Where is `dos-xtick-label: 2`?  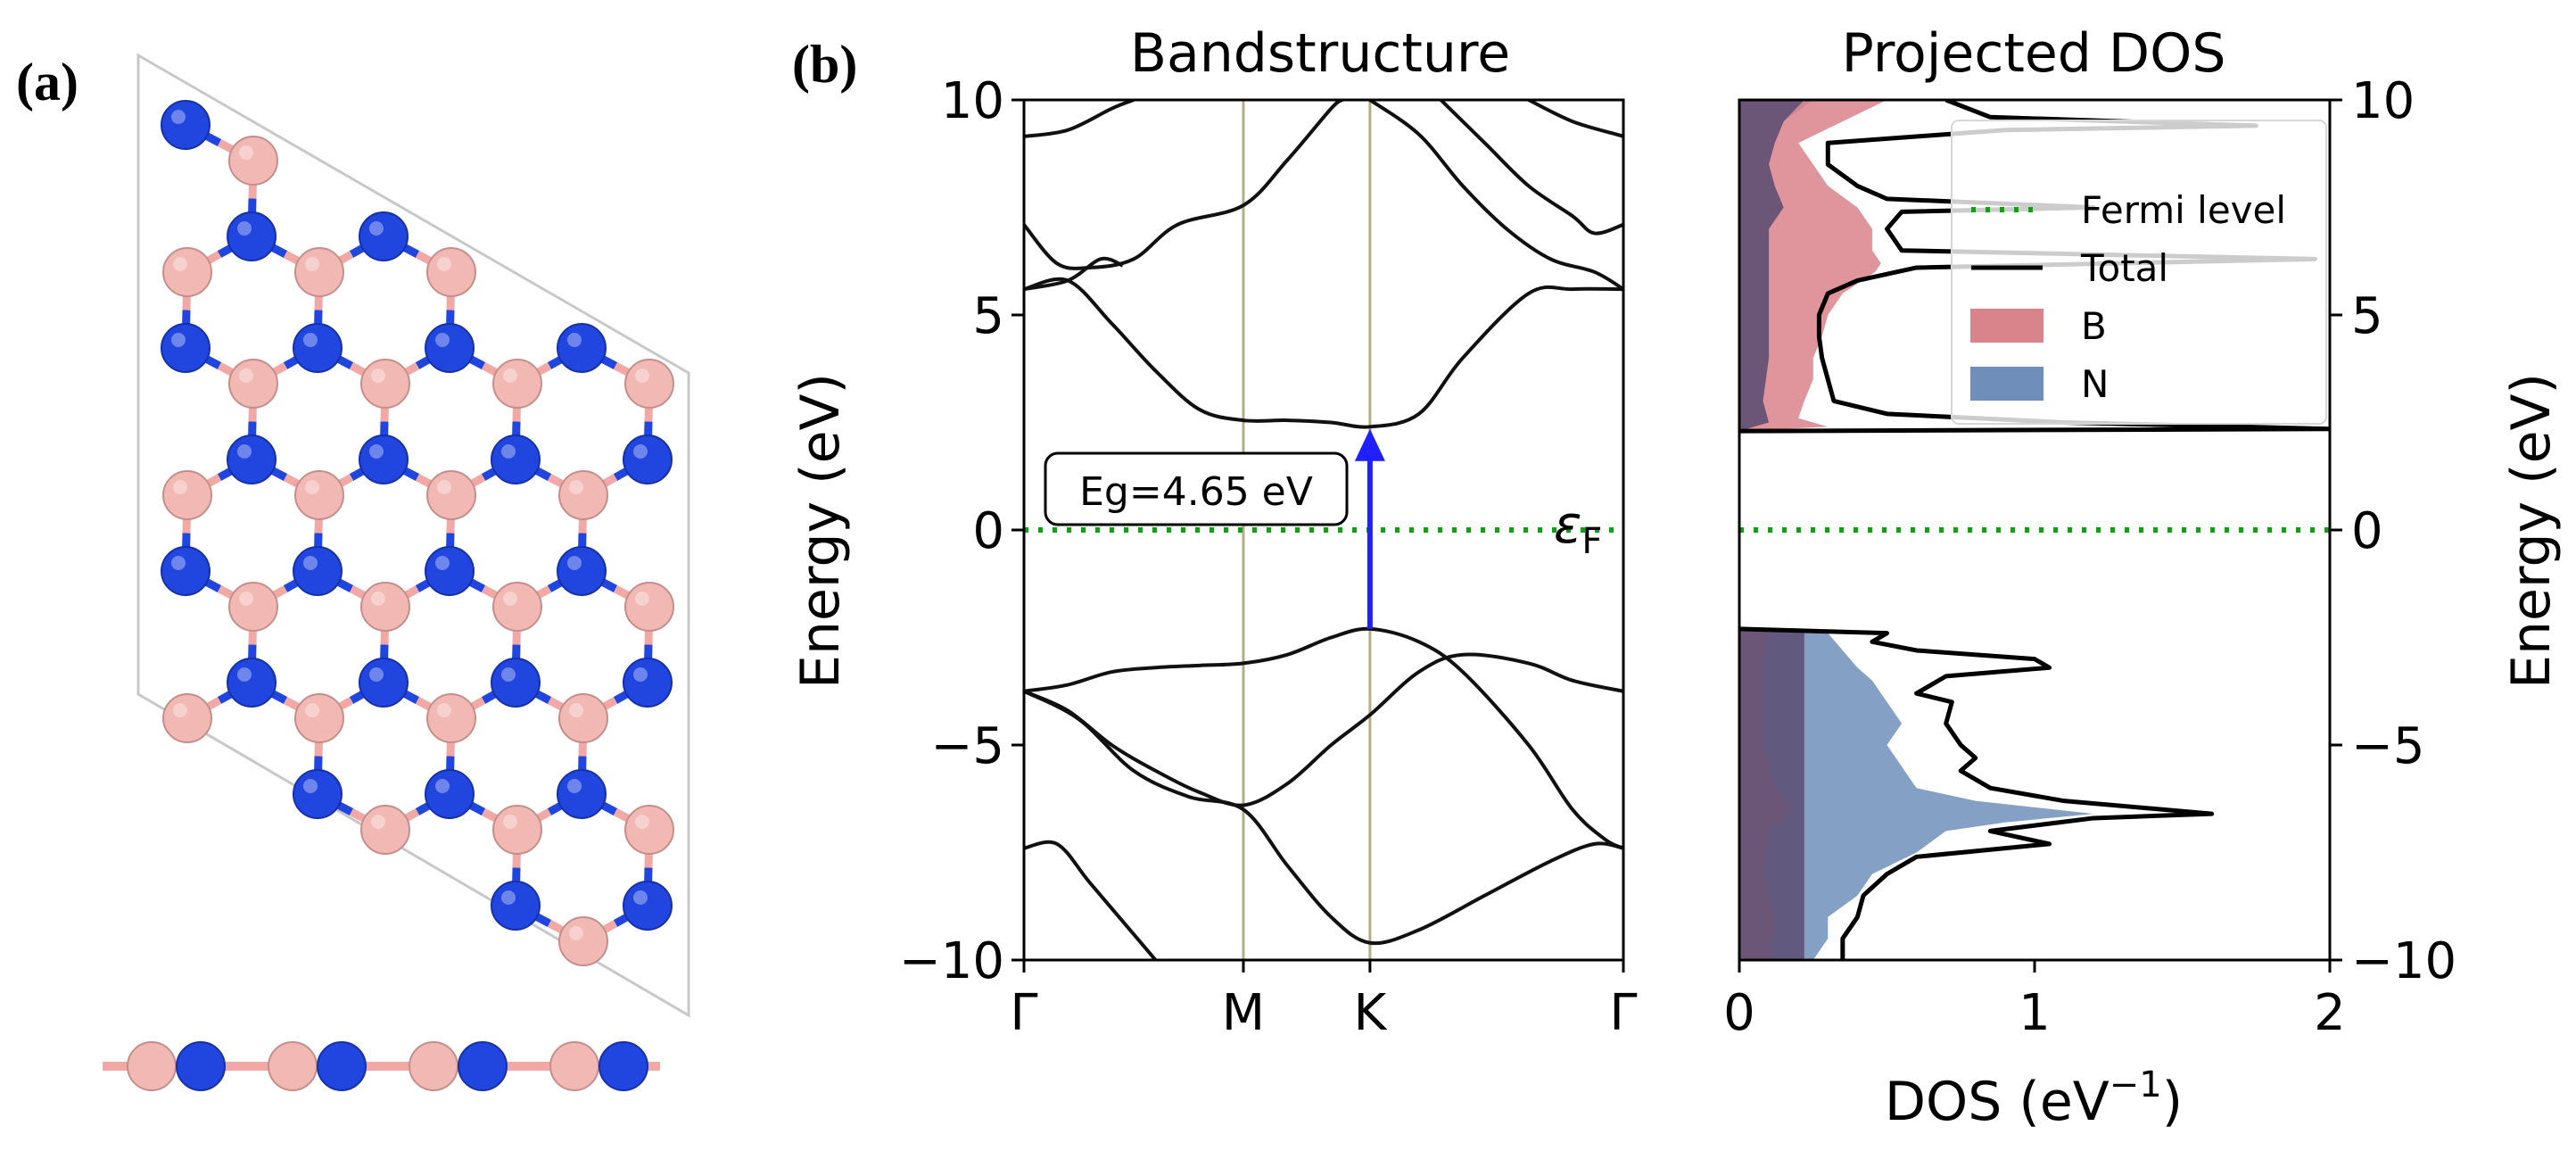 dos-xtick-label: 2 is located at coordinates (2330, 1013).